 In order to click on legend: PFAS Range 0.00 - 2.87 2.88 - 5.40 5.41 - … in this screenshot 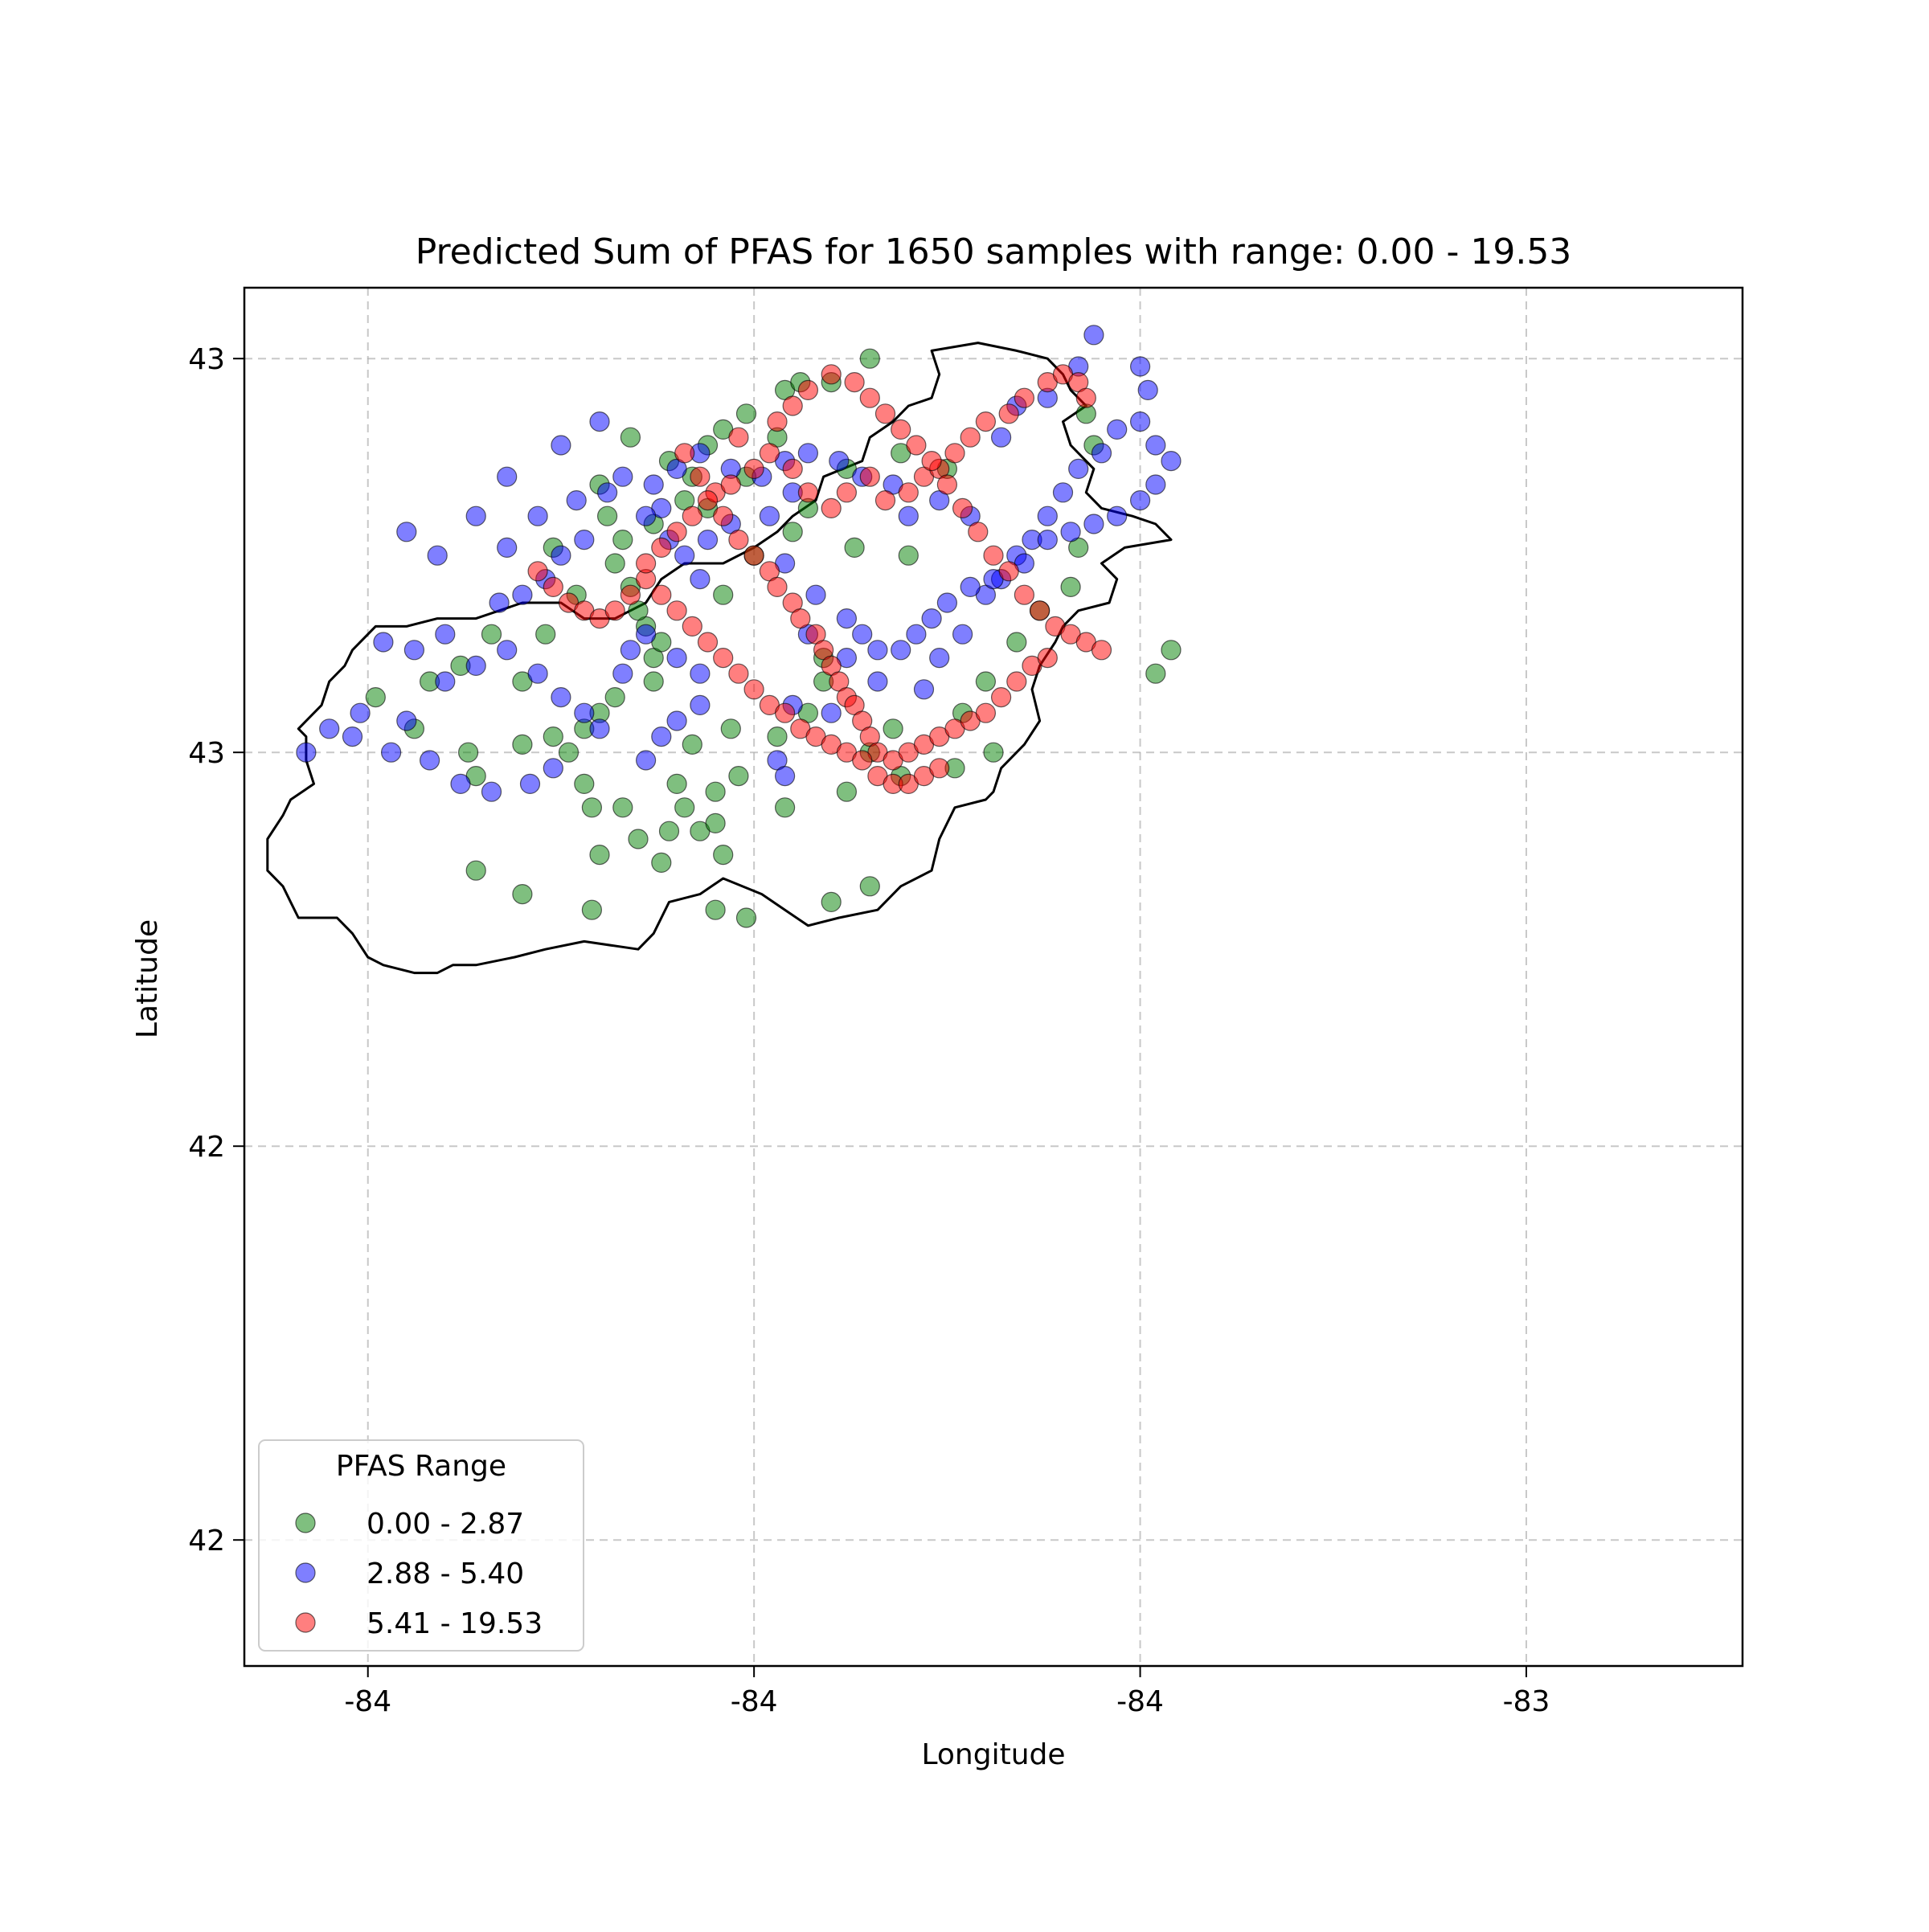, I will do `click(421, 1545)`.